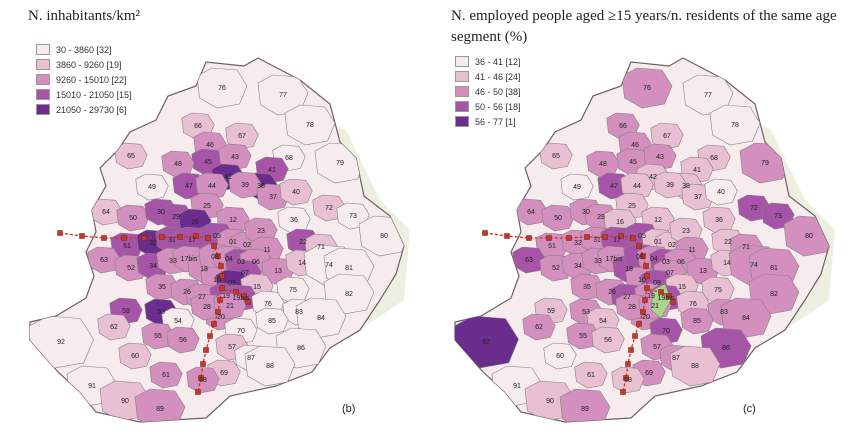 Image resolution: width=850 pixels, height=435 pixels. Describe the element at coordinates (299, 312) in the screenshot. I see `zone-label: 83` at that location.